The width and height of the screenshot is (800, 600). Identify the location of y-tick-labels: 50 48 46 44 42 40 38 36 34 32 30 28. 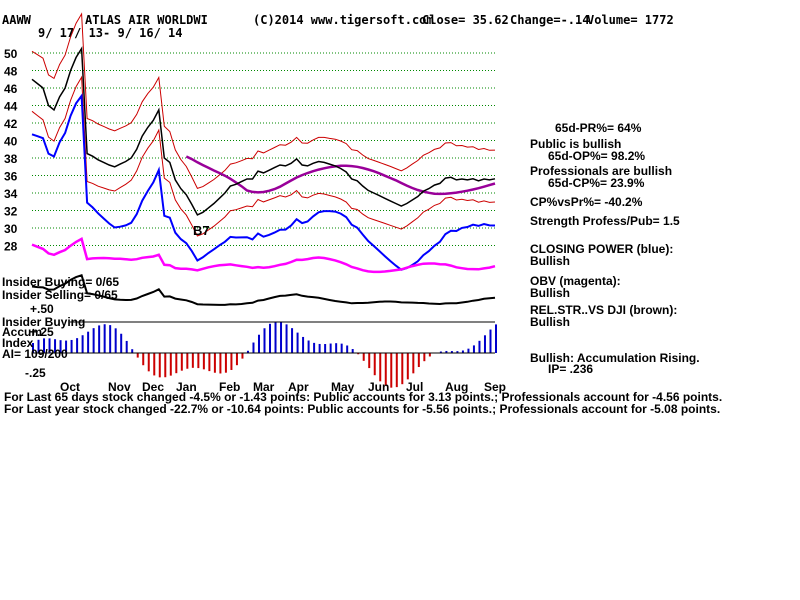
(11, 150).